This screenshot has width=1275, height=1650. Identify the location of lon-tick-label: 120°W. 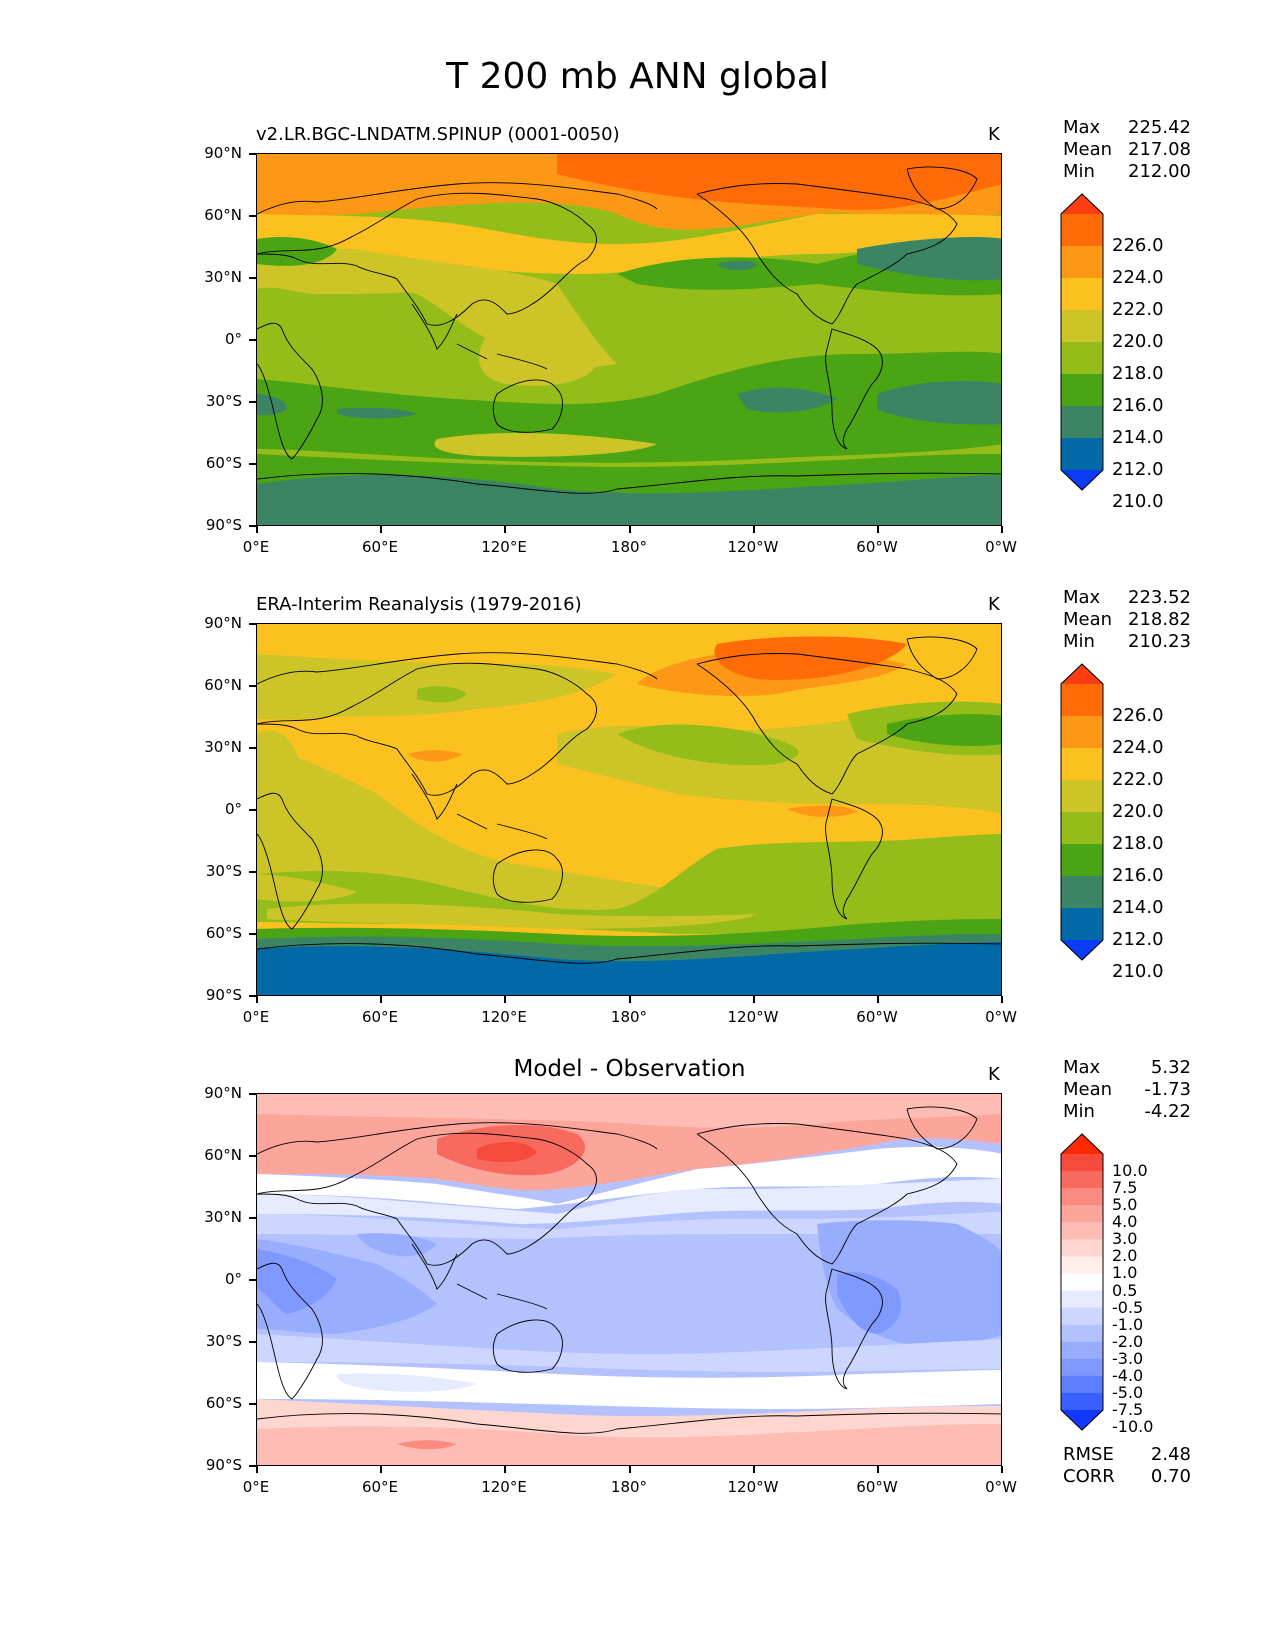
(753, 1017).